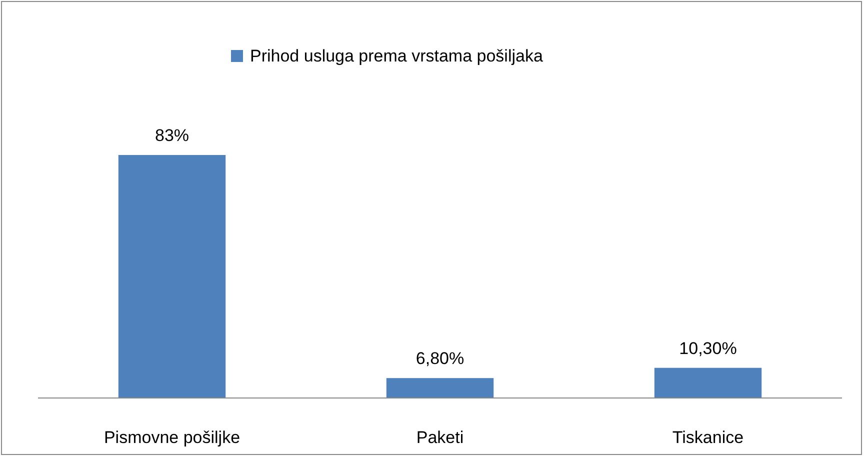  What do you see at coordinates (397, 56) in the screenshot?
I see `legend-label: Prihod usluga prema vrstama pošiljaka` at bounding box center [397, 56].